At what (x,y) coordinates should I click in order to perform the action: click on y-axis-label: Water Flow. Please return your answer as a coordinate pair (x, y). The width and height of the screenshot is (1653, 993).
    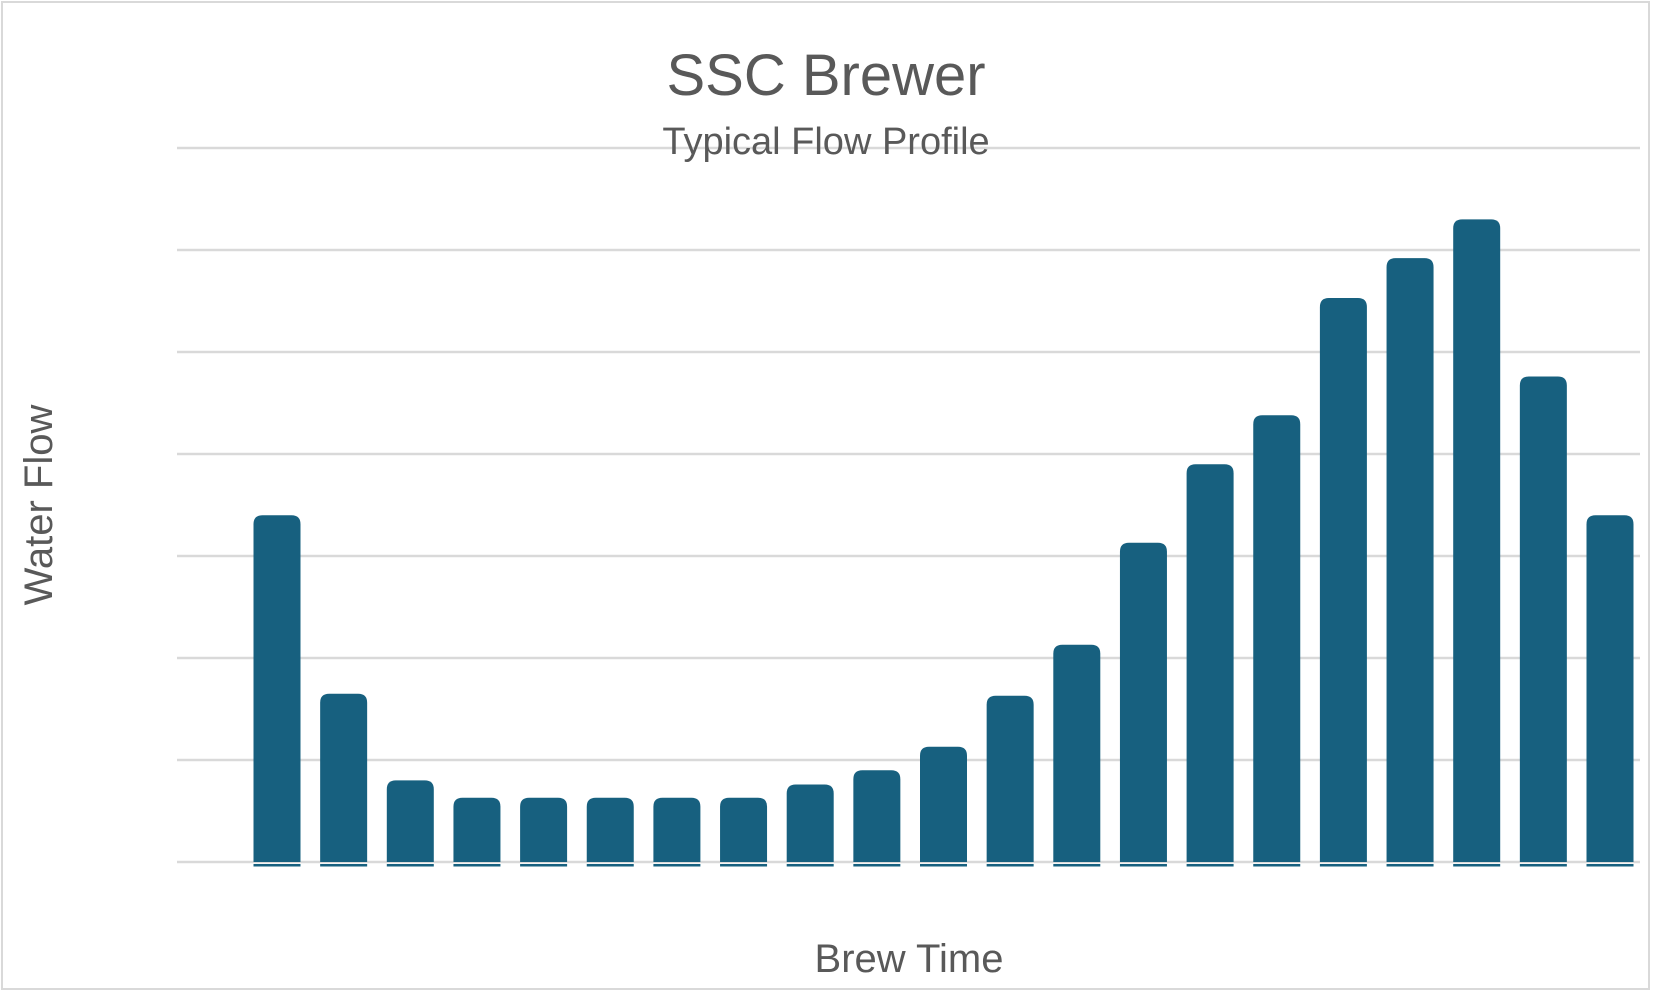
    Looking at the image, I should click on (39, 505).